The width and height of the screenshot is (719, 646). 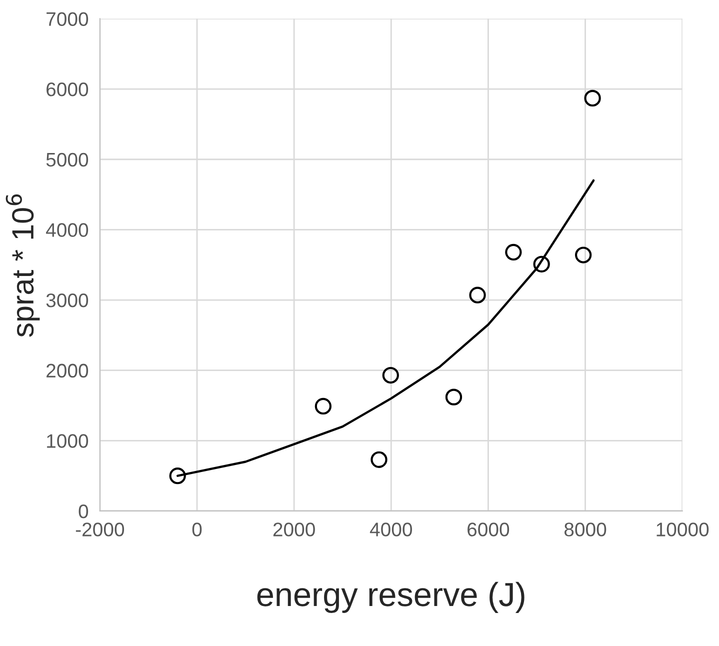 I want to click on y-axis-title: sprat * 10$^{6}$, so click(x=23, y=265).